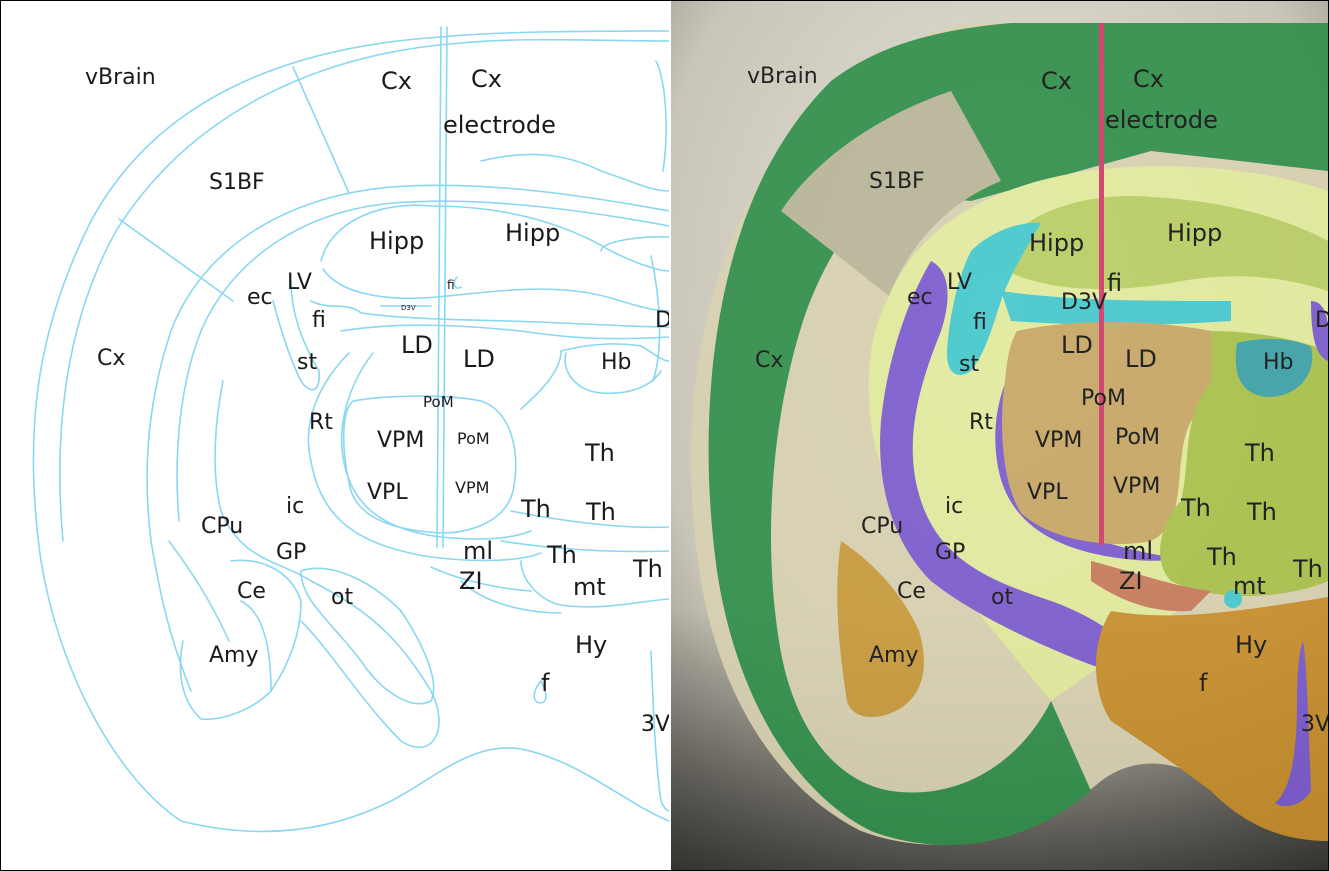  I want to click on atlas-label-ld2: LD, so click(479, 359).